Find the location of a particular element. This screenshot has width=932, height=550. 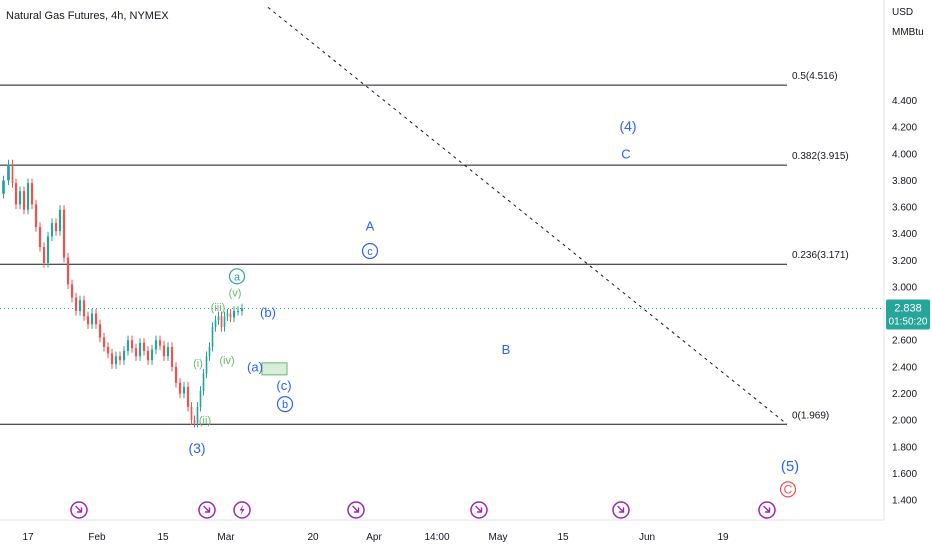

price-tick-7: 3.000 is located at coordinates (904, 287).